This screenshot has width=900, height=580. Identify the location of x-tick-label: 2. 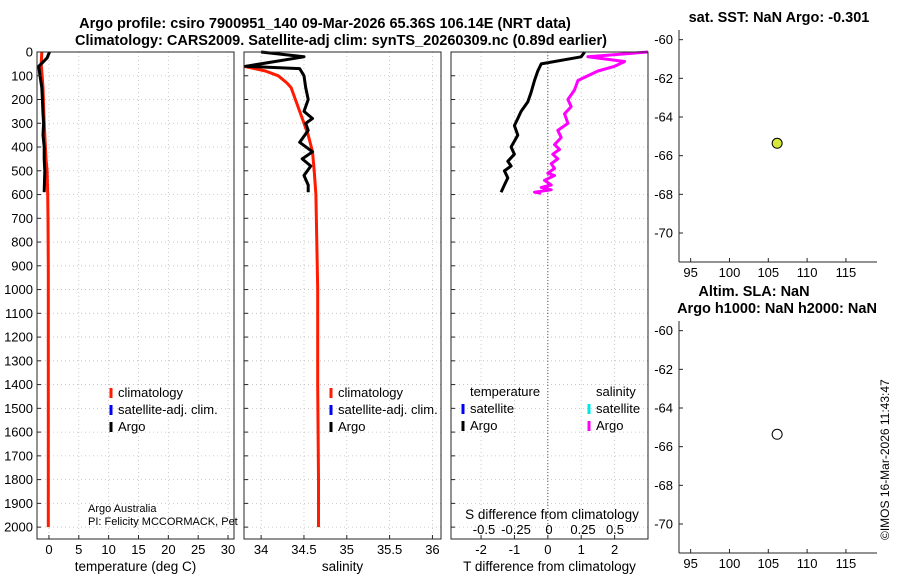
(614, 549).